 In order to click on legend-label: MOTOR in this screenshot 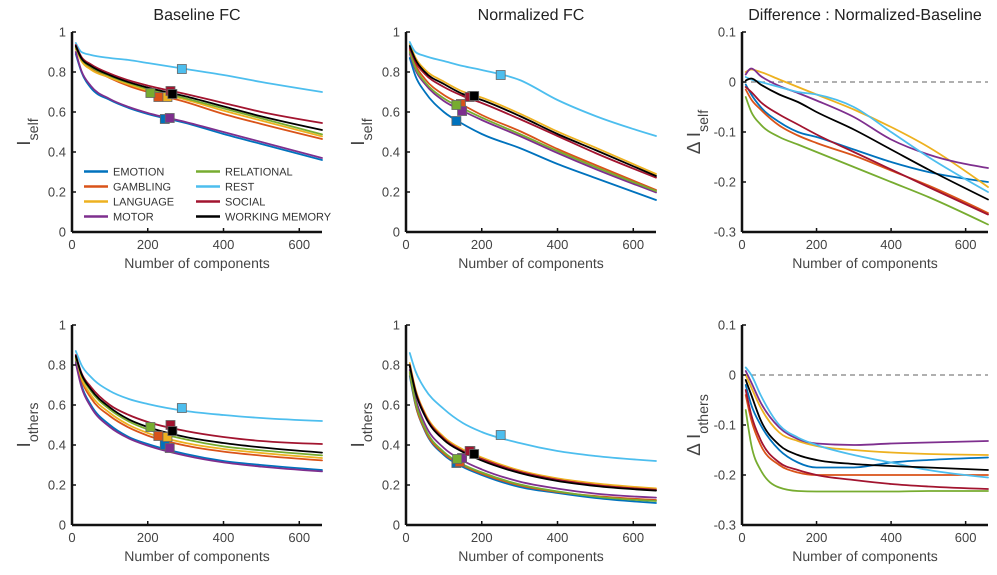, I will do `click(133, 217)`.